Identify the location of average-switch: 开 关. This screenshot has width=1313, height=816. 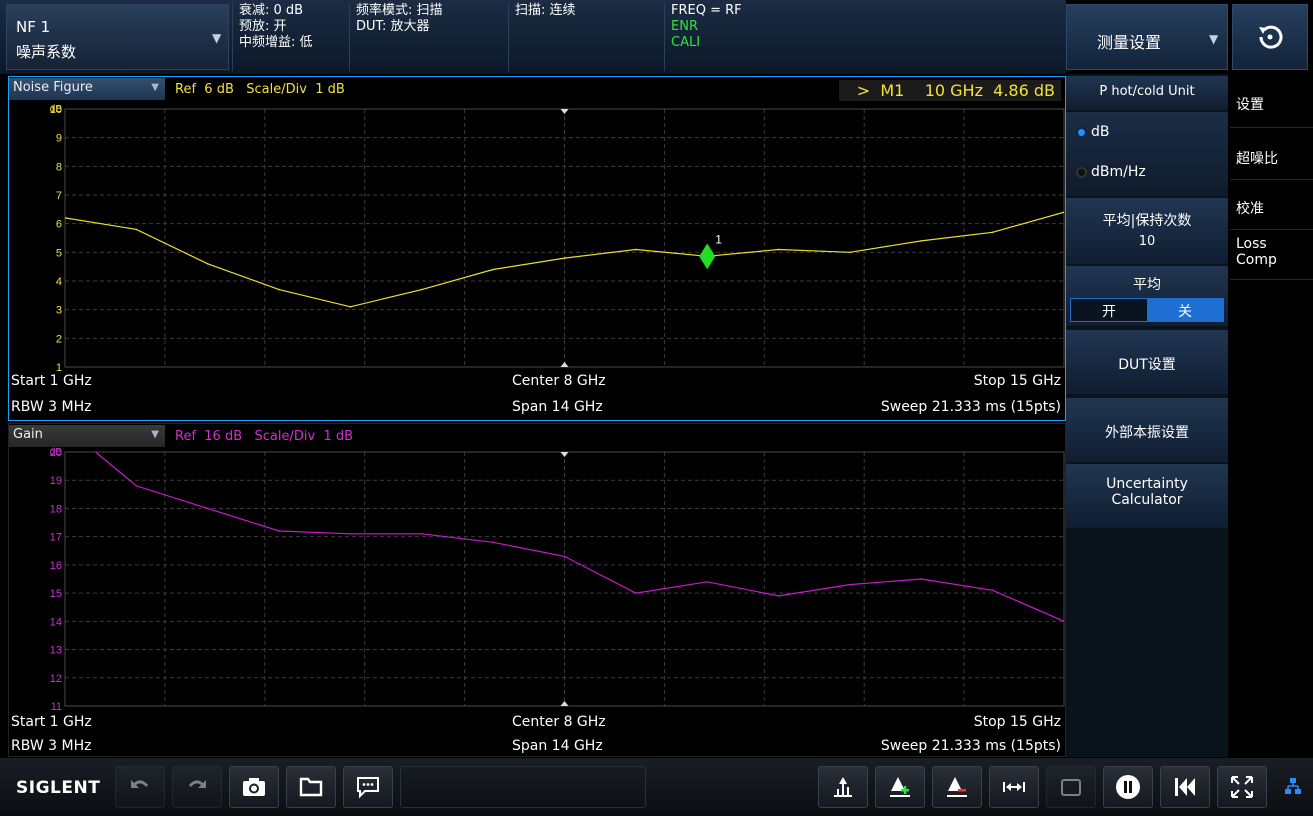
(1147, 310).